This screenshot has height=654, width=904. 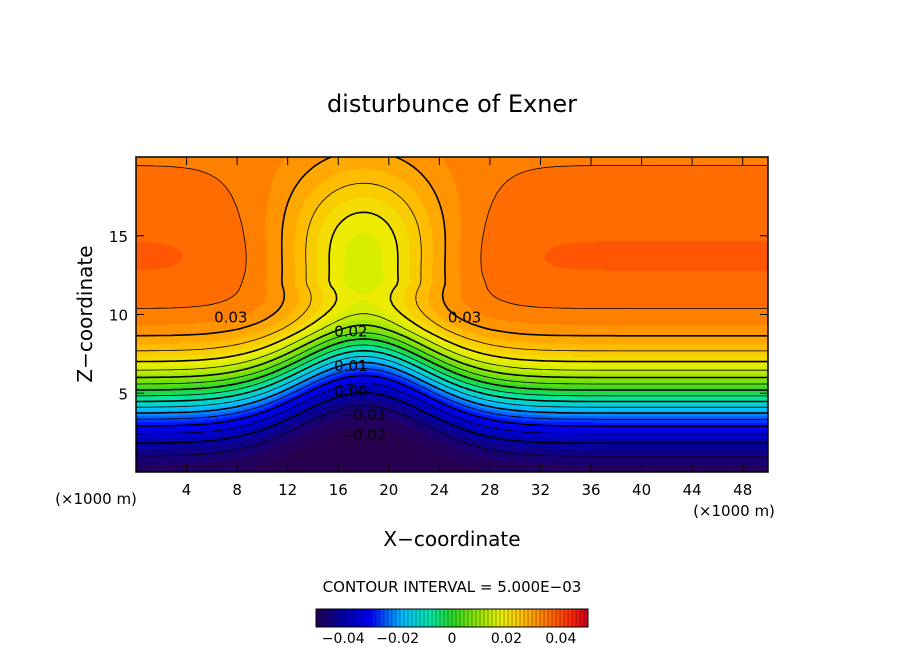 What do you see at coordinates (364, 436) in the screenshot?
I see `contour-label: −0.02` at bounding box center [364, 436].